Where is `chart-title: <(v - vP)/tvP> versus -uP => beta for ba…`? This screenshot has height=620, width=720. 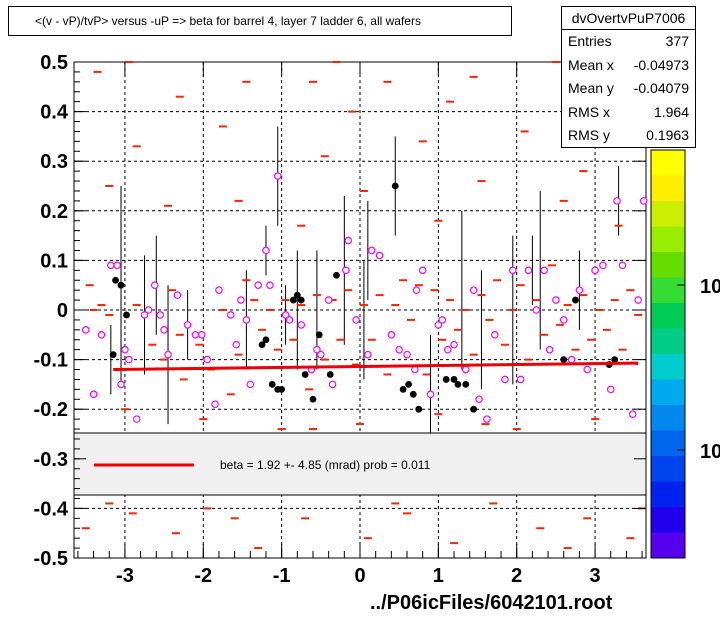
chart-title: <(v - vP)/tvP> versus -uP => beta for ba… is located at coordinates (260, 21).